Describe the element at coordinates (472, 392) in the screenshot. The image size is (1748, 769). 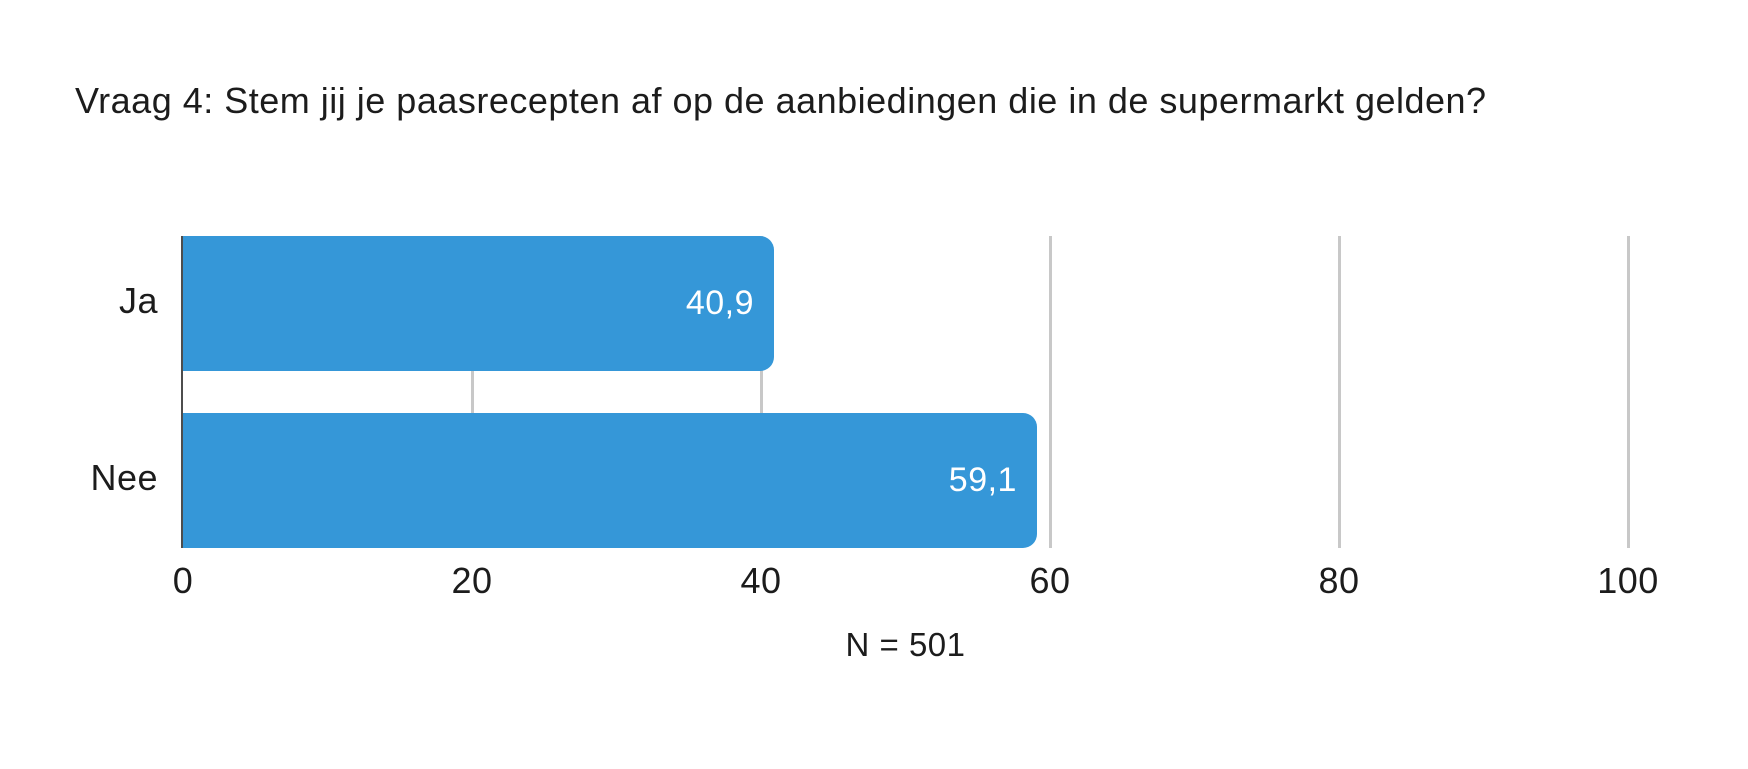
I see `gridline-x20` at that location.